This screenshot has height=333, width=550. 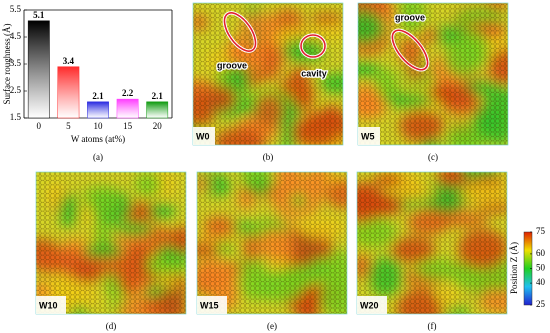 What do you see at coordinates (7, 64) in the screenshot?
I see `y-axis-label: Surface roughness (Å)` at bounding box center [7, 64].